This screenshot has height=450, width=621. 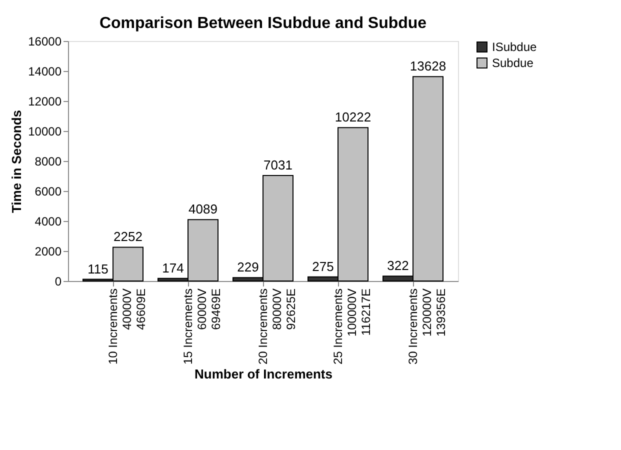 What do you see at coordinates (127, 326) in the screenshot?
I see `x-tick-label: 10 Increments 40000V 46609E` at bounding box center [127, 326].